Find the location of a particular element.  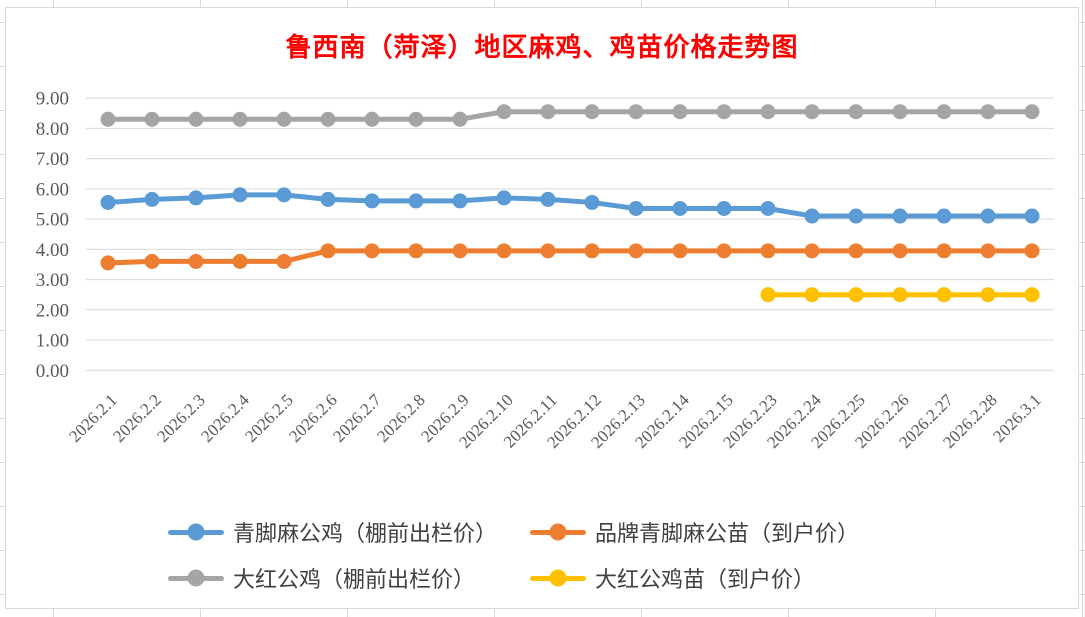

legend-item-qingjiaoma-rooster: 青脚麻公鸡（棚前出栏价） is located at coordinates (349, 532).